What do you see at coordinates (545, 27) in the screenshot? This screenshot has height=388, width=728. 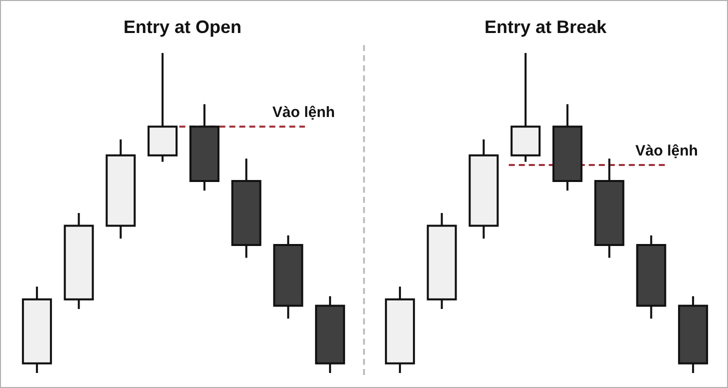 I see `chart-title: Entry at Break` at bounding box center [545, 27].